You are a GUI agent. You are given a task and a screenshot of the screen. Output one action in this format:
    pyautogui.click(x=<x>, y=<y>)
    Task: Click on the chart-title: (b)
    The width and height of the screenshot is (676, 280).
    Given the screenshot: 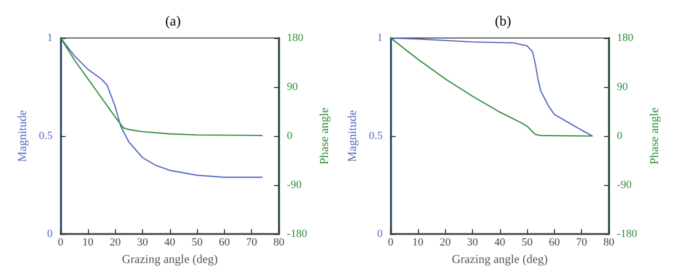 What is the action you would take?
    pyautogui.click(x=503, y=22)
    